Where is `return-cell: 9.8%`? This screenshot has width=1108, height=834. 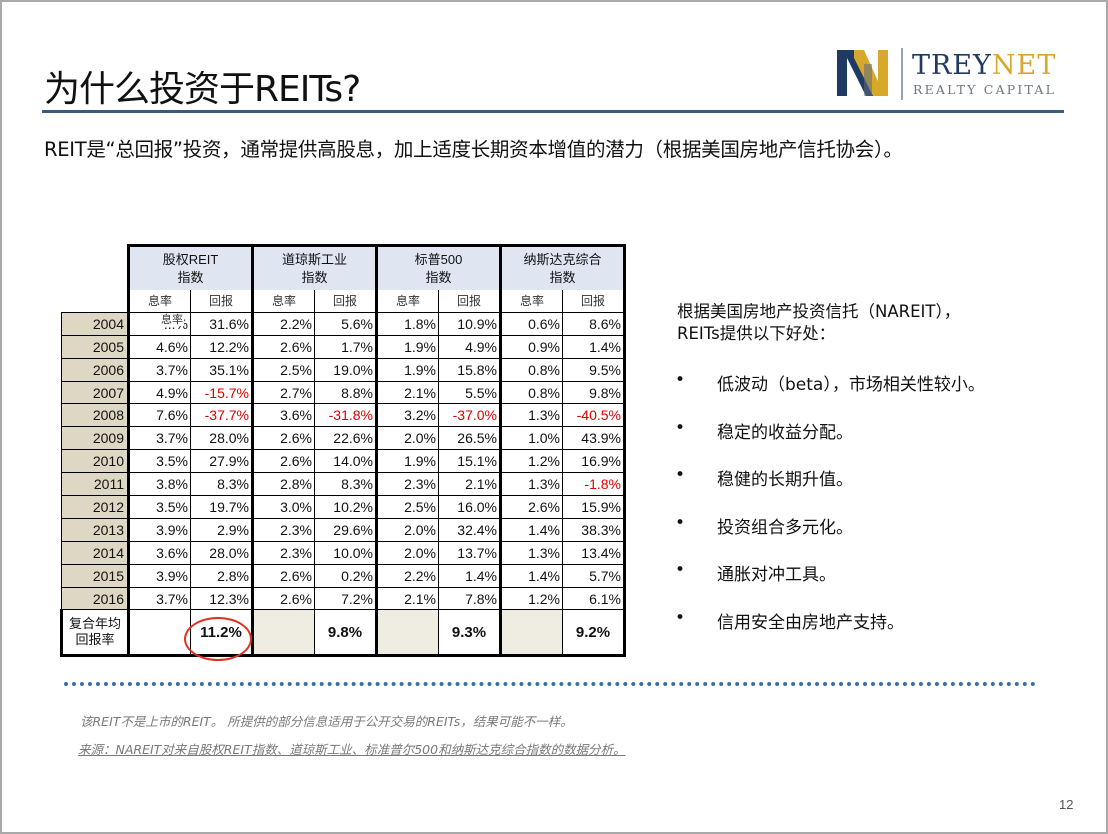
return-cell: 9.8% is located at coordinates (594, 392).